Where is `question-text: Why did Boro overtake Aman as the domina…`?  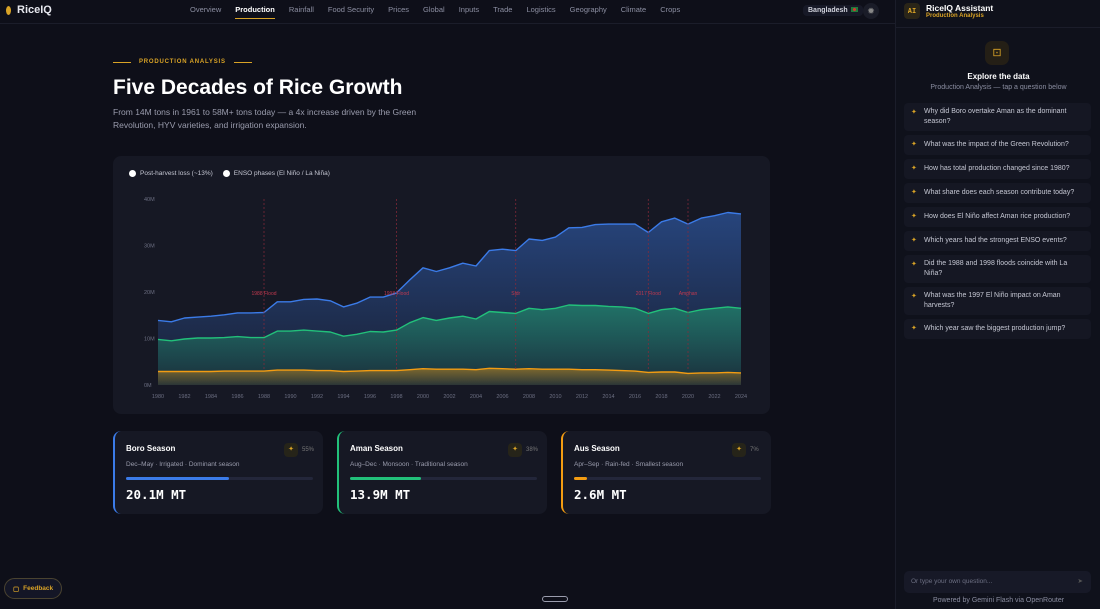 question-text: Why did Boro overtake Aman as the domina… is located at coordinates (995, 116).